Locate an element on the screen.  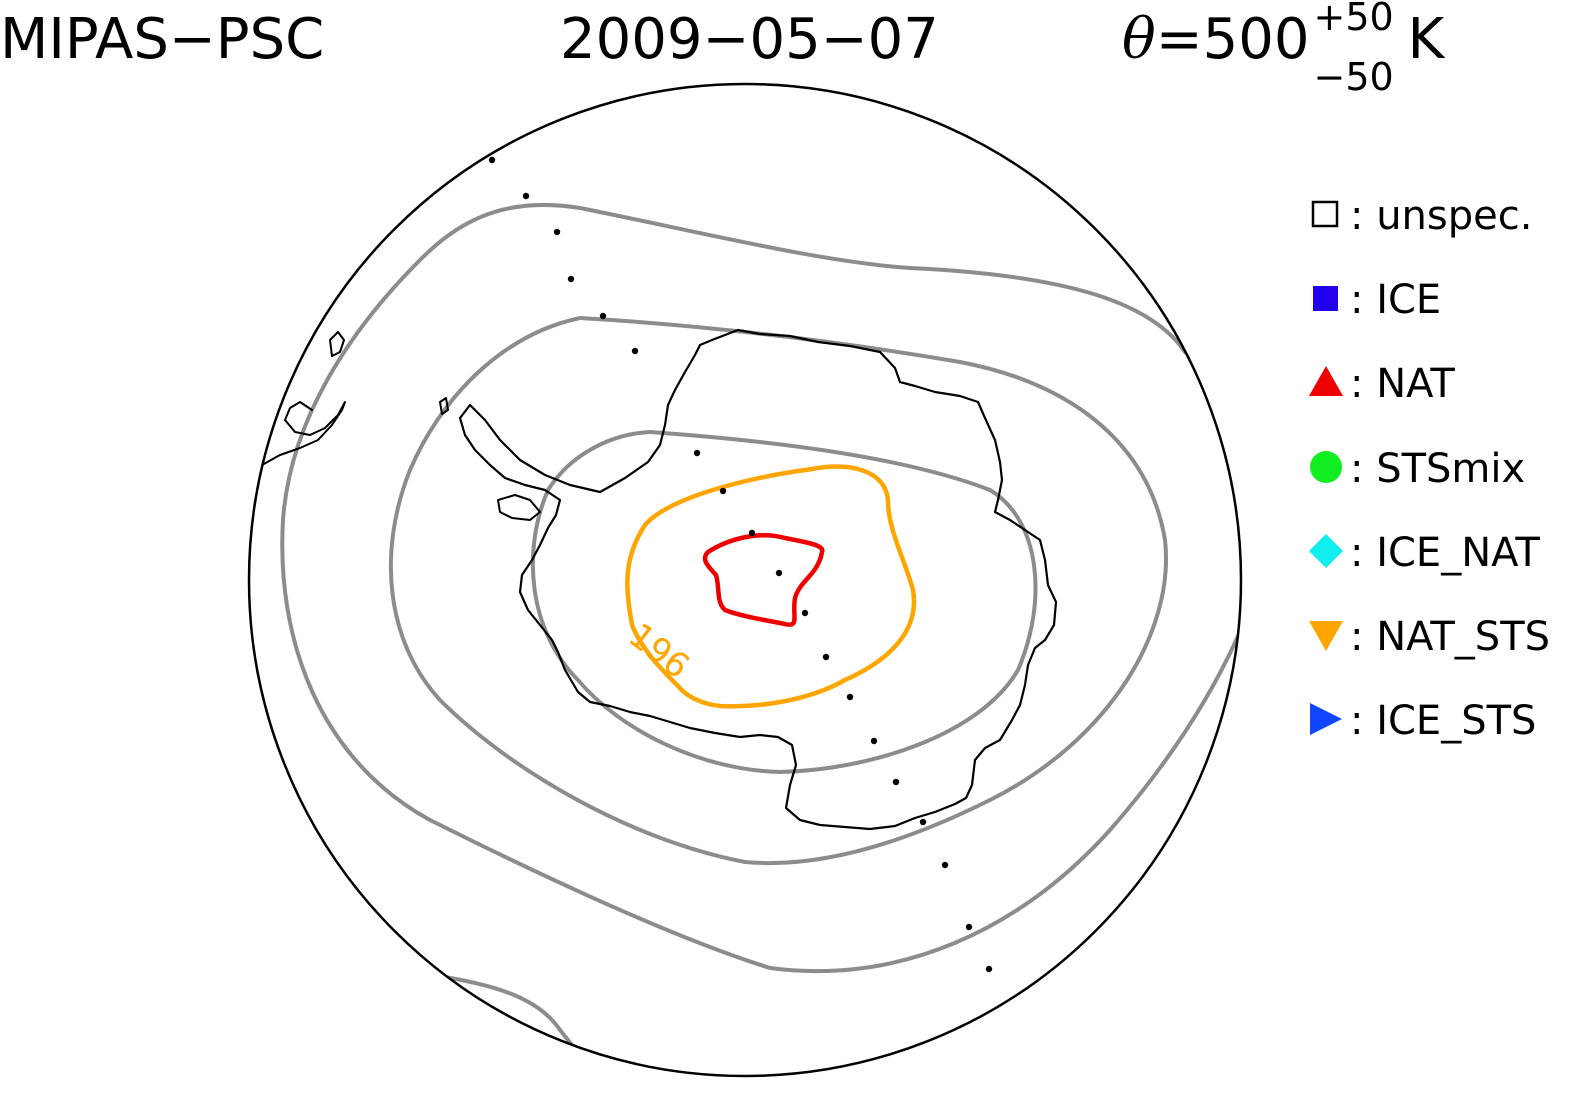
vortex-contour-inner is located at coordinates (784, 602).